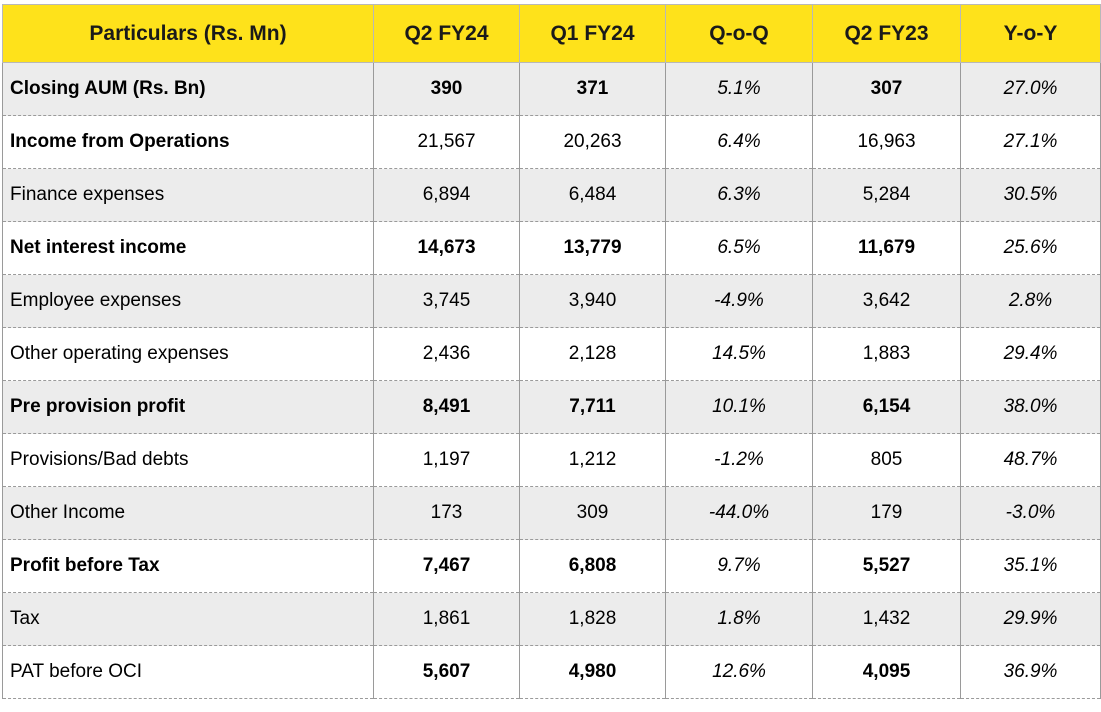 The height and width of the screenshot is (712, 1101). What do you see at coordinates (886, 33) in the screenshot?
I see `header-q2fy23: Q2 FY23` at bounding box center [886, 33].